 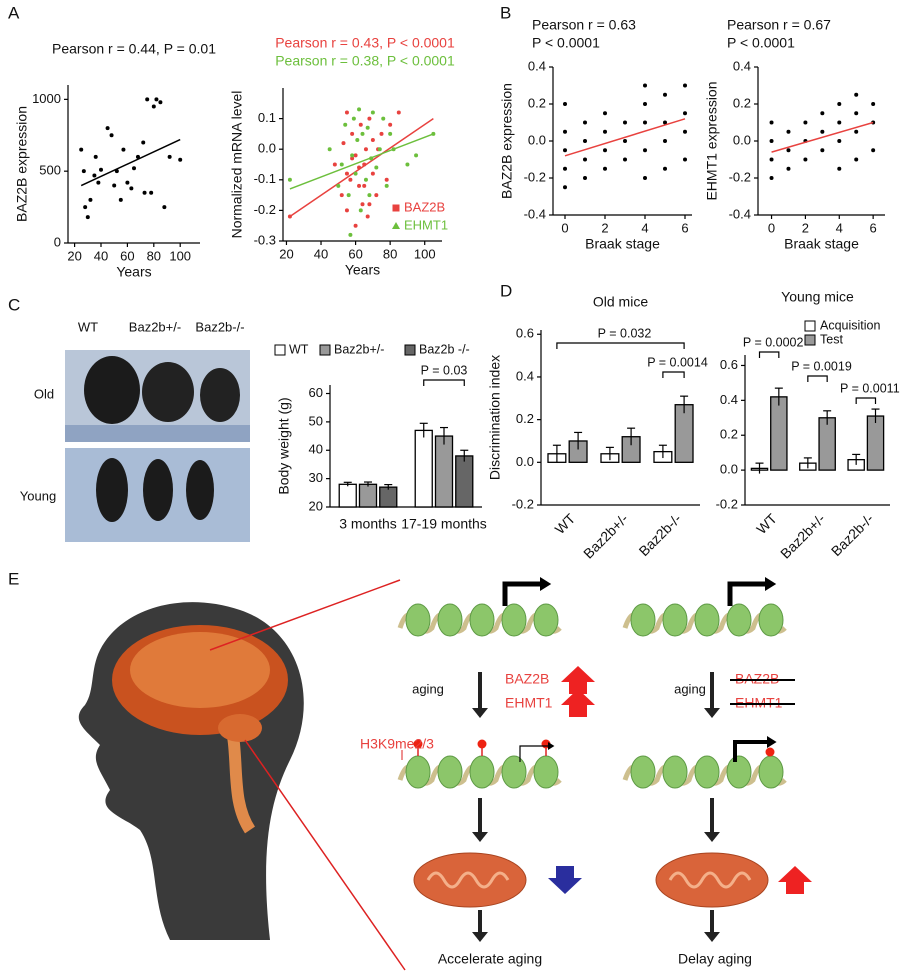 I want to click on annotation: Pearson r = 0.38, P < 0.0001, so click(x=365, y=61).